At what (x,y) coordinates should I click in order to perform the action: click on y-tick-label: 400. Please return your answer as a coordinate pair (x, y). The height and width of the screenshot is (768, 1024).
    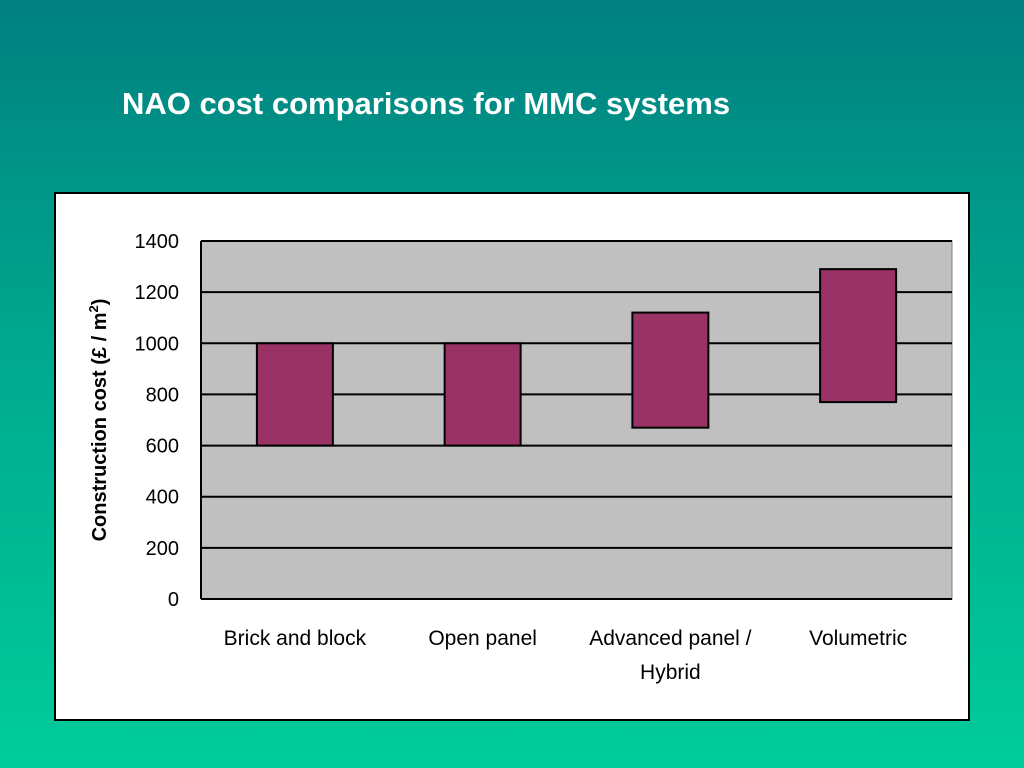
    Looking at the image, I should click on (162, 498).